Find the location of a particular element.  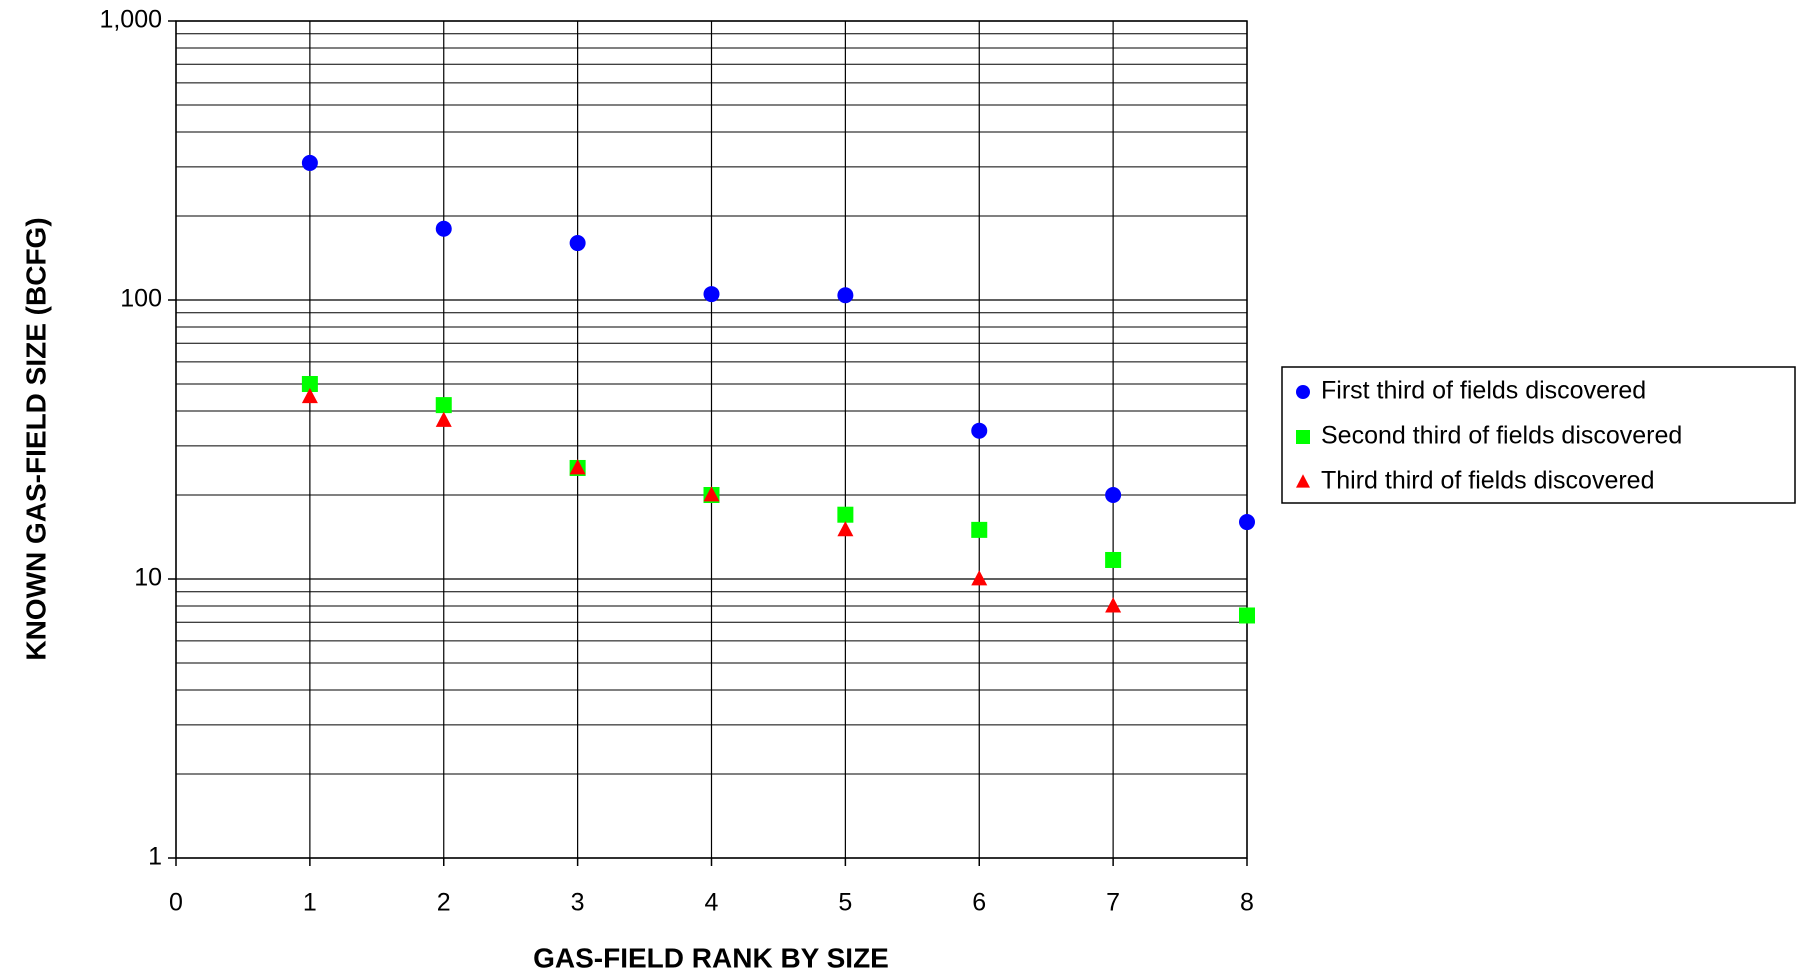

x-tick-label: 3 is located at coordinates (578, 903).